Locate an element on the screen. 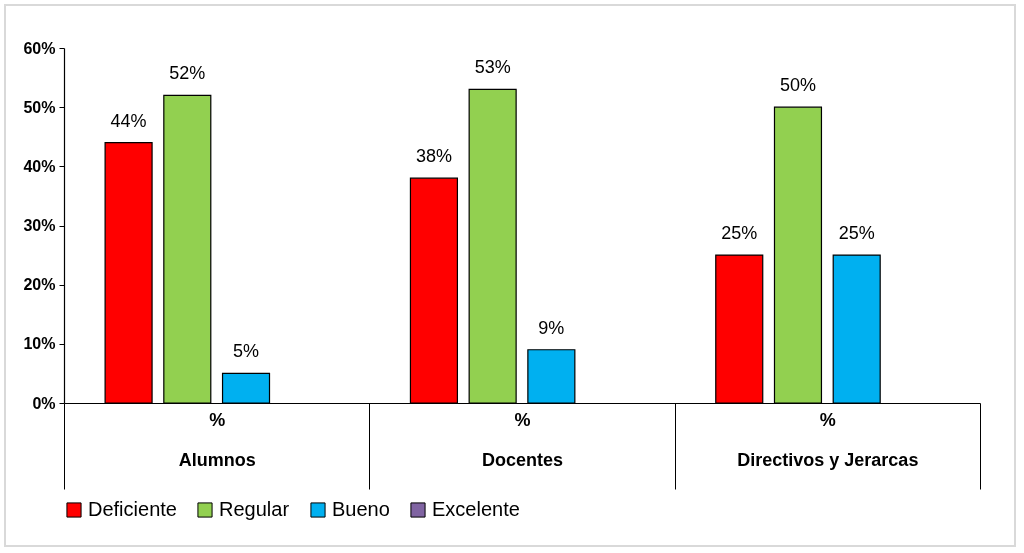  y-tick-label: 10% is located at coordinates (39, 344).